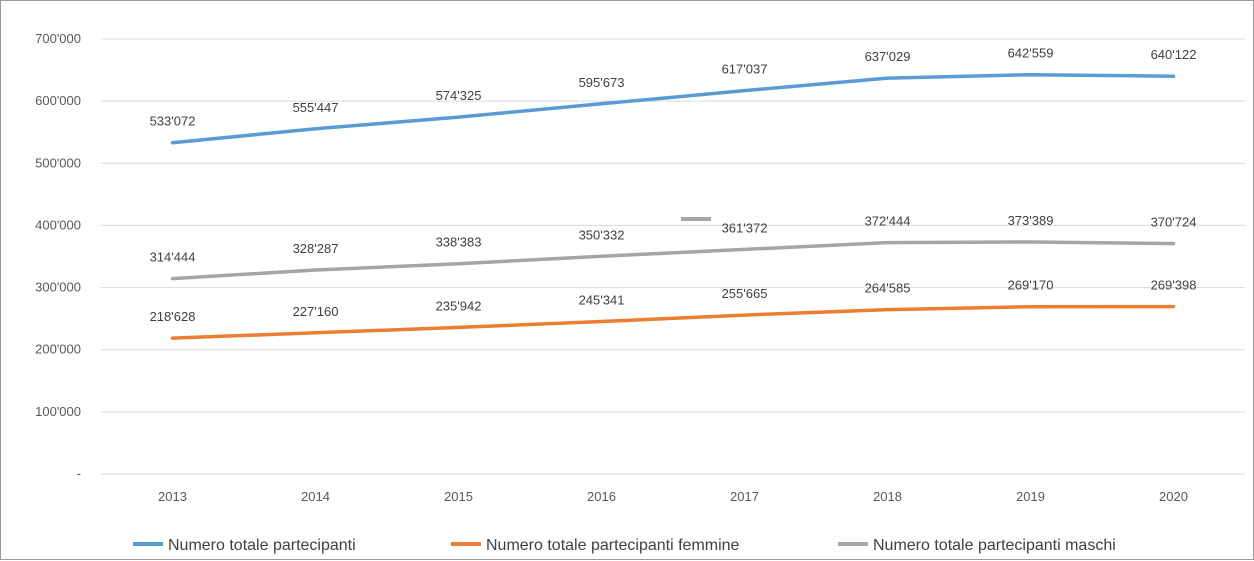 This screenshot has height=561, width=1254. I want to click on x-tick-label: 2017, so click(744, 496).